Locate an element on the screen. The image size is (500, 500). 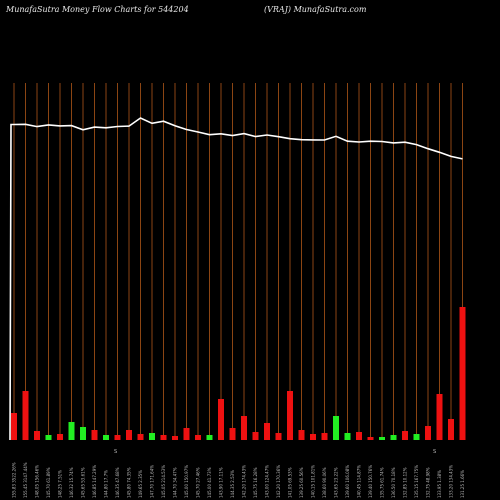
x-tick-label: 145.75 16.28% is located at coordinates (255, 482).